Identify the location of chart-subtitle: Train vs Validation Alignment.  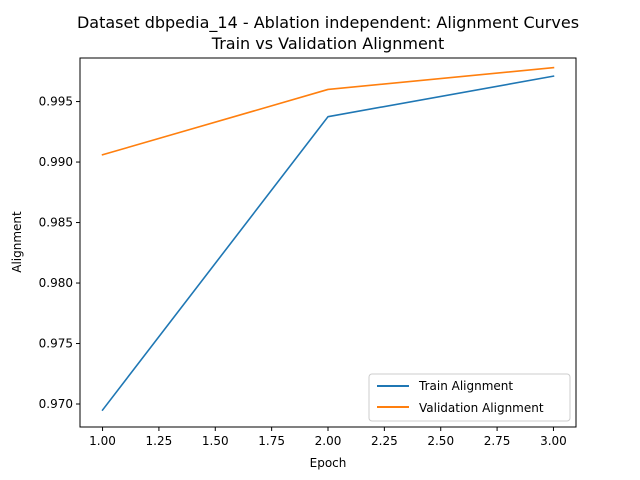
(327, 43).